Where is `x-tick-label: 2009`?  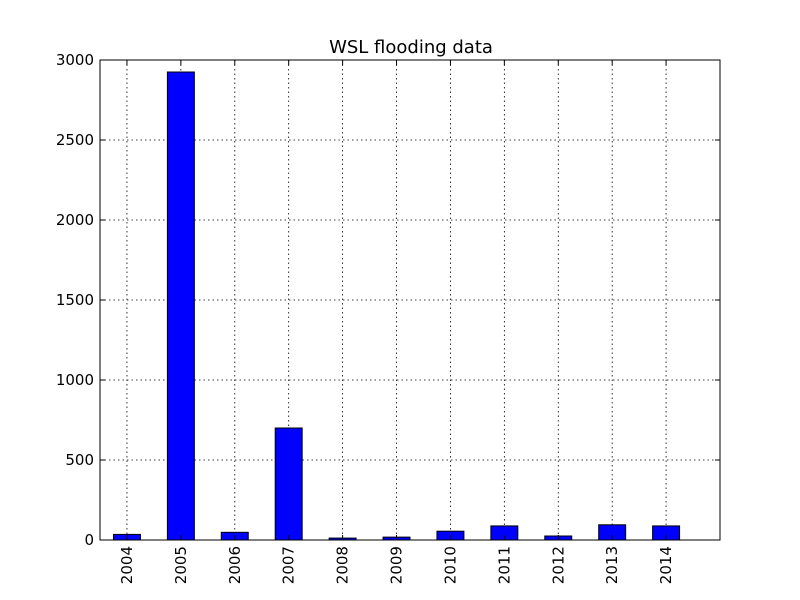 x-tick-label: 2009 is located at coordinates (397, 565).